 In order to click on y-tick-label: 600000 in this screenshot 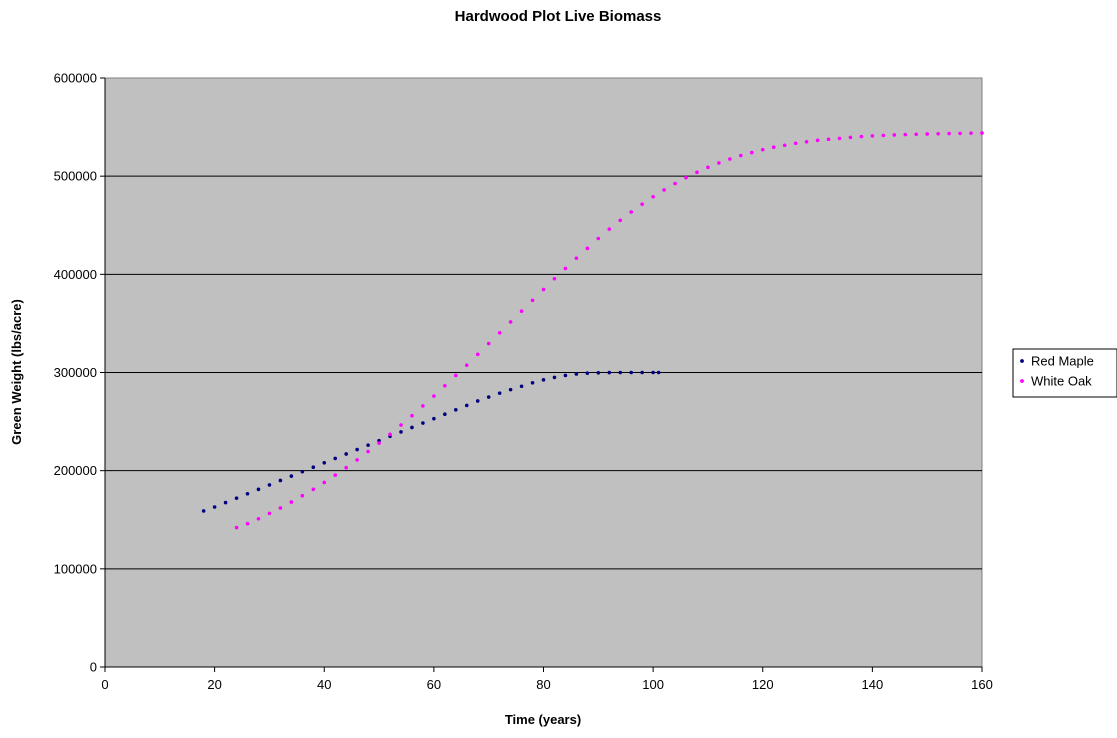, I will do `click(75, 78)`.